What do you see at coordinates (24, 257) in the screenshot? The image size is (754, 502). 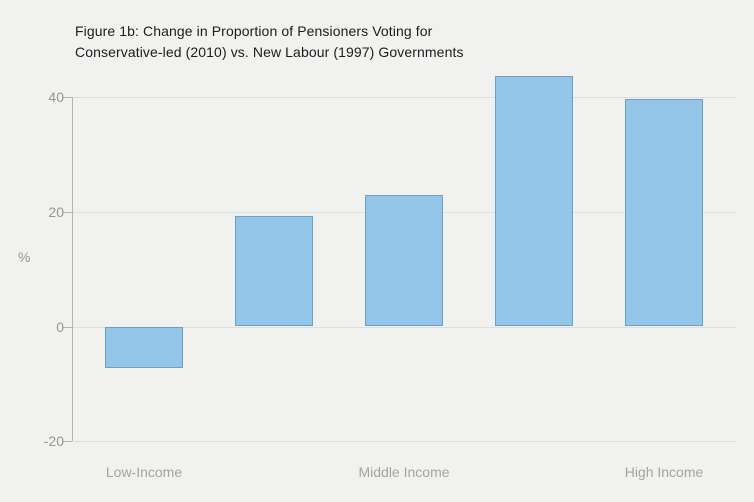 I see `y-axis-title: %` at bounding box center [24, 257].